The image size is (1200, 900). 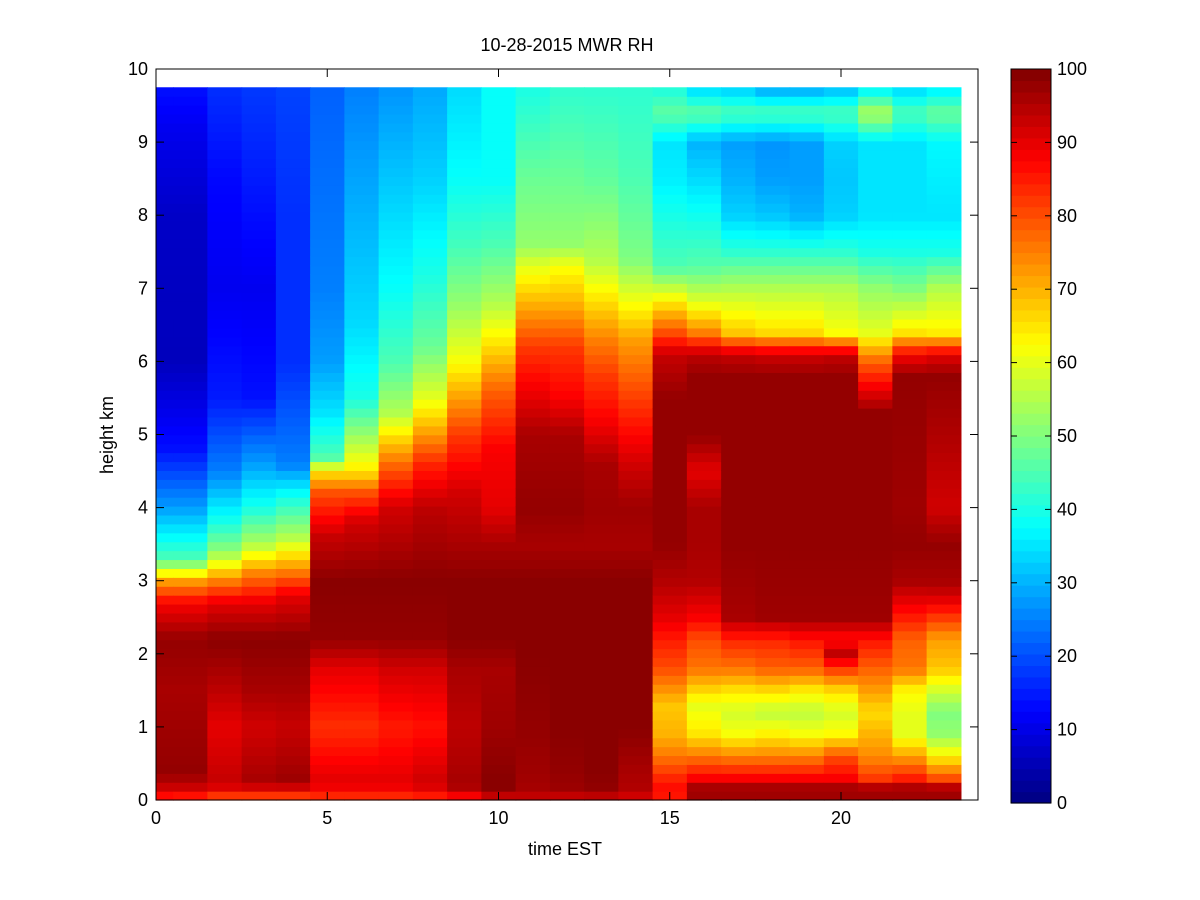 What do you see at coordinates (143, 288) in the screenshot?
I see `y-tick-label: 7` at bounding box center [143, 288].